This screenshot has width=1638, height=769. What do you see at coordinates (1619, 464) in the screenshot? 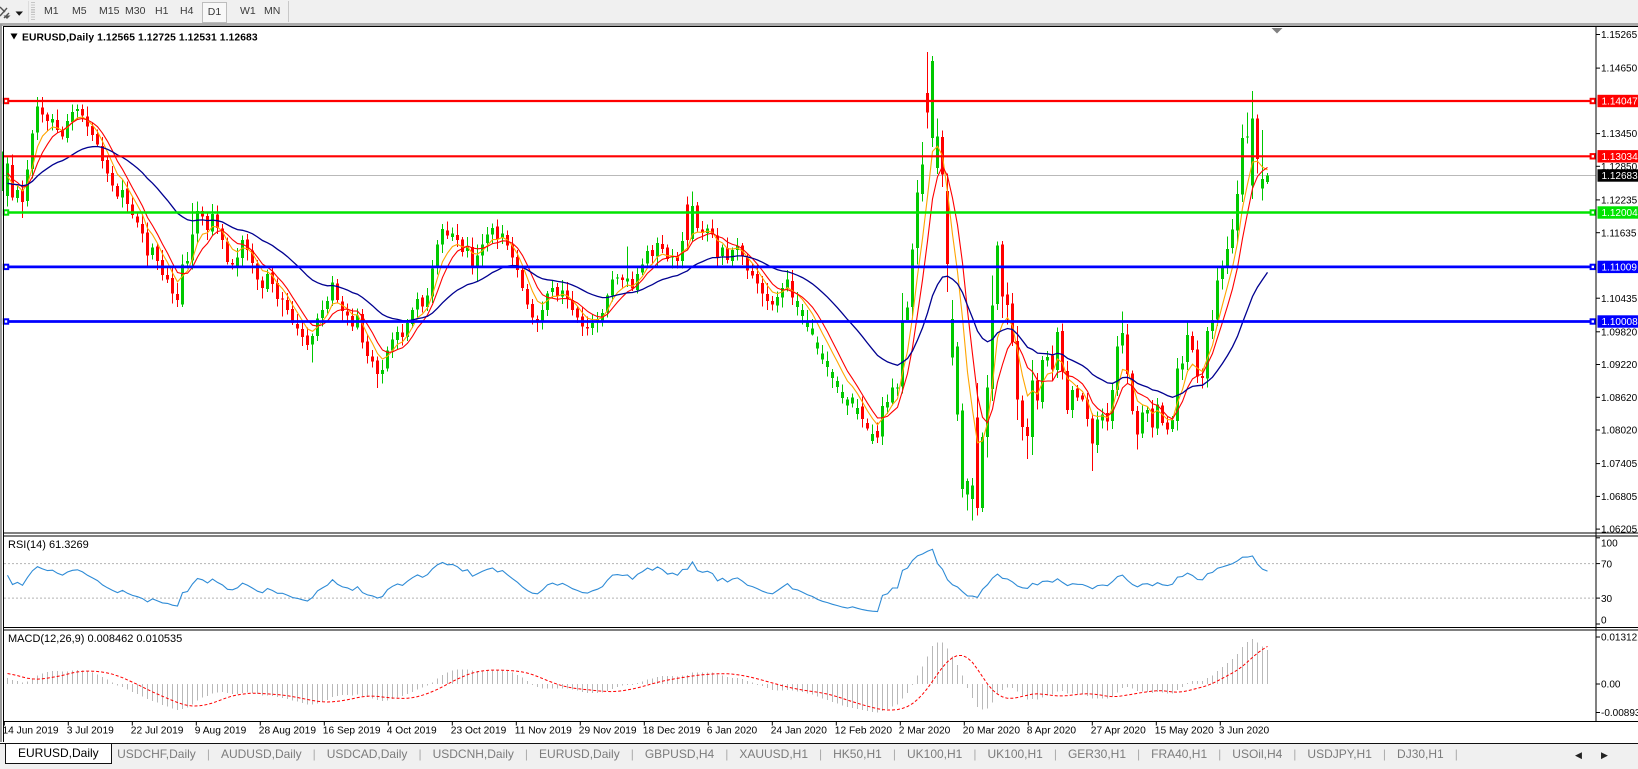
I see `svg-text: 1.07405` at bounding box center [1619, 464].